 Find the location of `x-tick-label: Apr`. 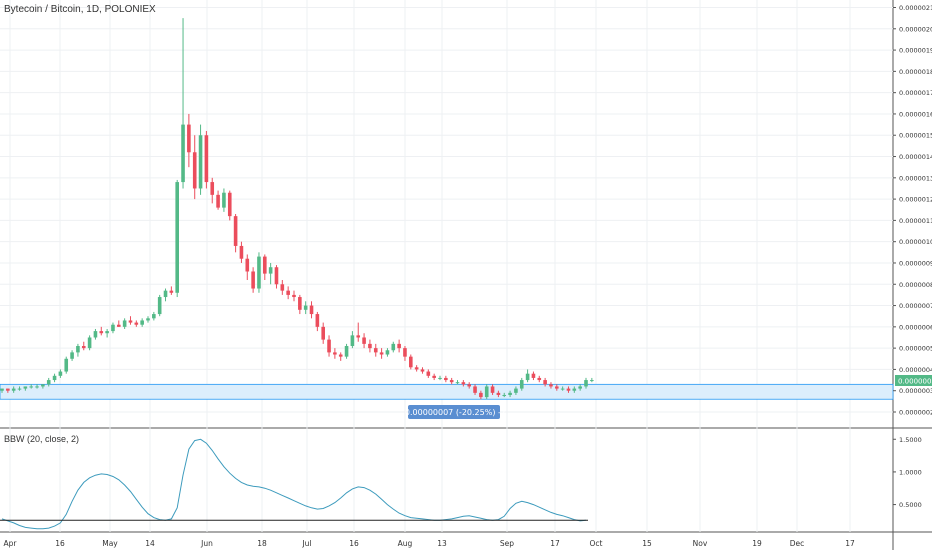

x-tick-label: Apr is located at coordinates (11, 543).